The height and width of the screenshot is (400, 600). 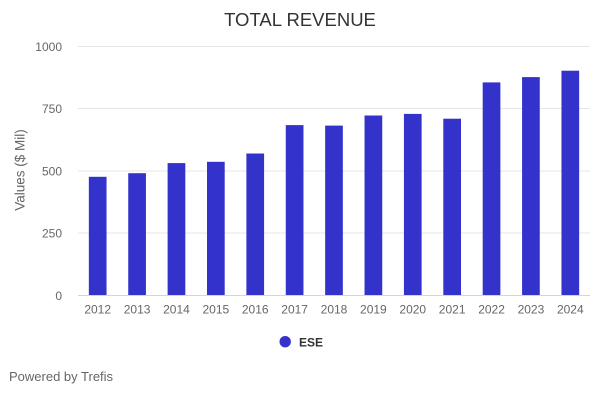 I want to click on svg-text: 2016, so click(x=255, y=310).